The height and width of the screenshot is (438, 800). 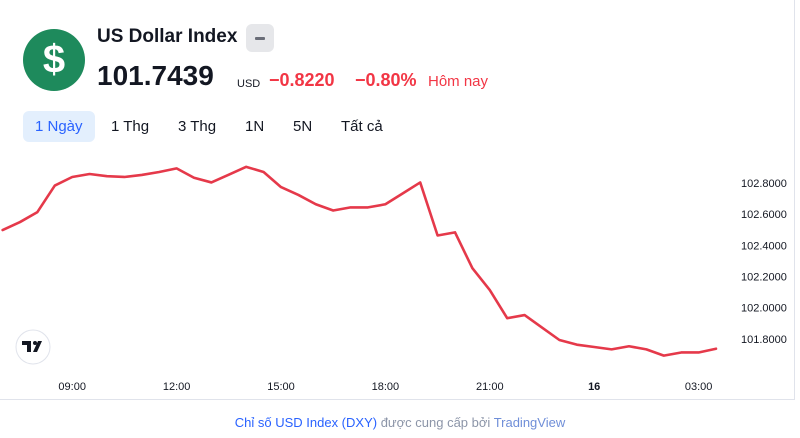 What do you see at coordinates (764, 309) in the screenshot?
I see `y-tick-label: 102.0000` at bounding box center [764, 309].